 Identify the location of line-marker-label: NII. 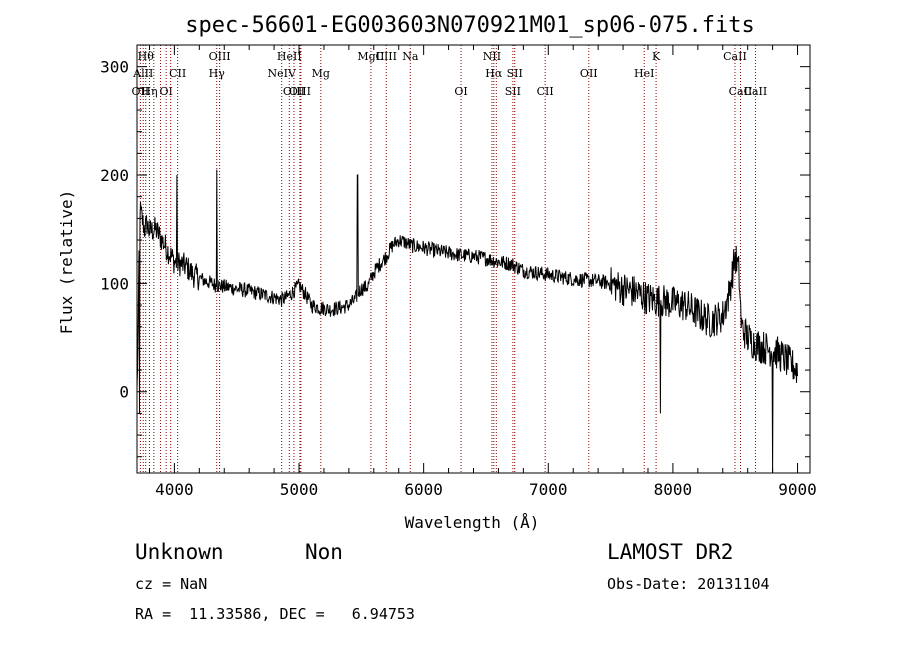
(492, 56).